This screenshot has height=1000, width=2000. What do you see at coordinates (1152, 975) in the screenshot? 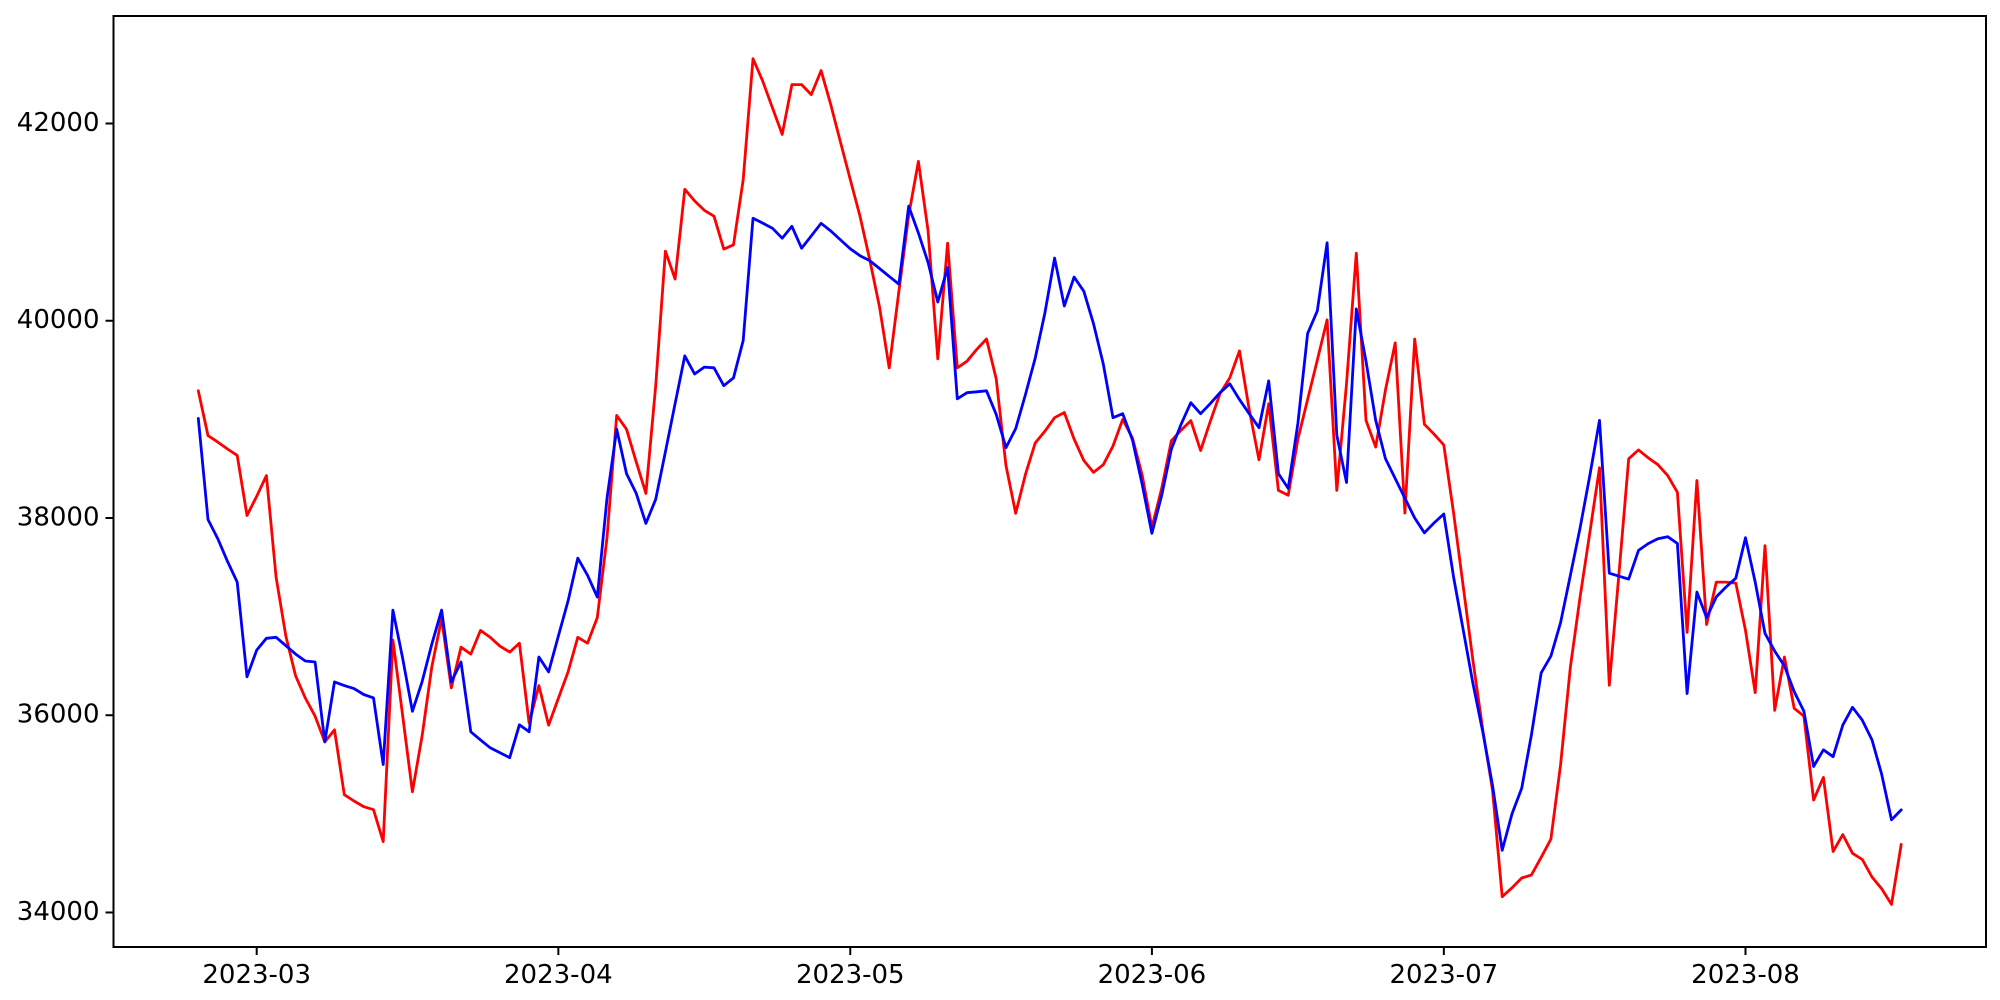
I see `x-tick-label: 2023-06` at bounding box center [1152, 975].